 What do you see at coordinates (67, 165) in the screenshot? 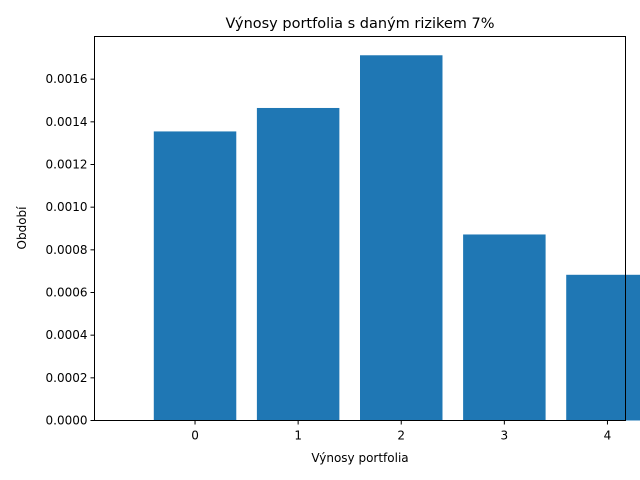
I see `y-tick-label: 0.0012` at bounding box center [67, 165].